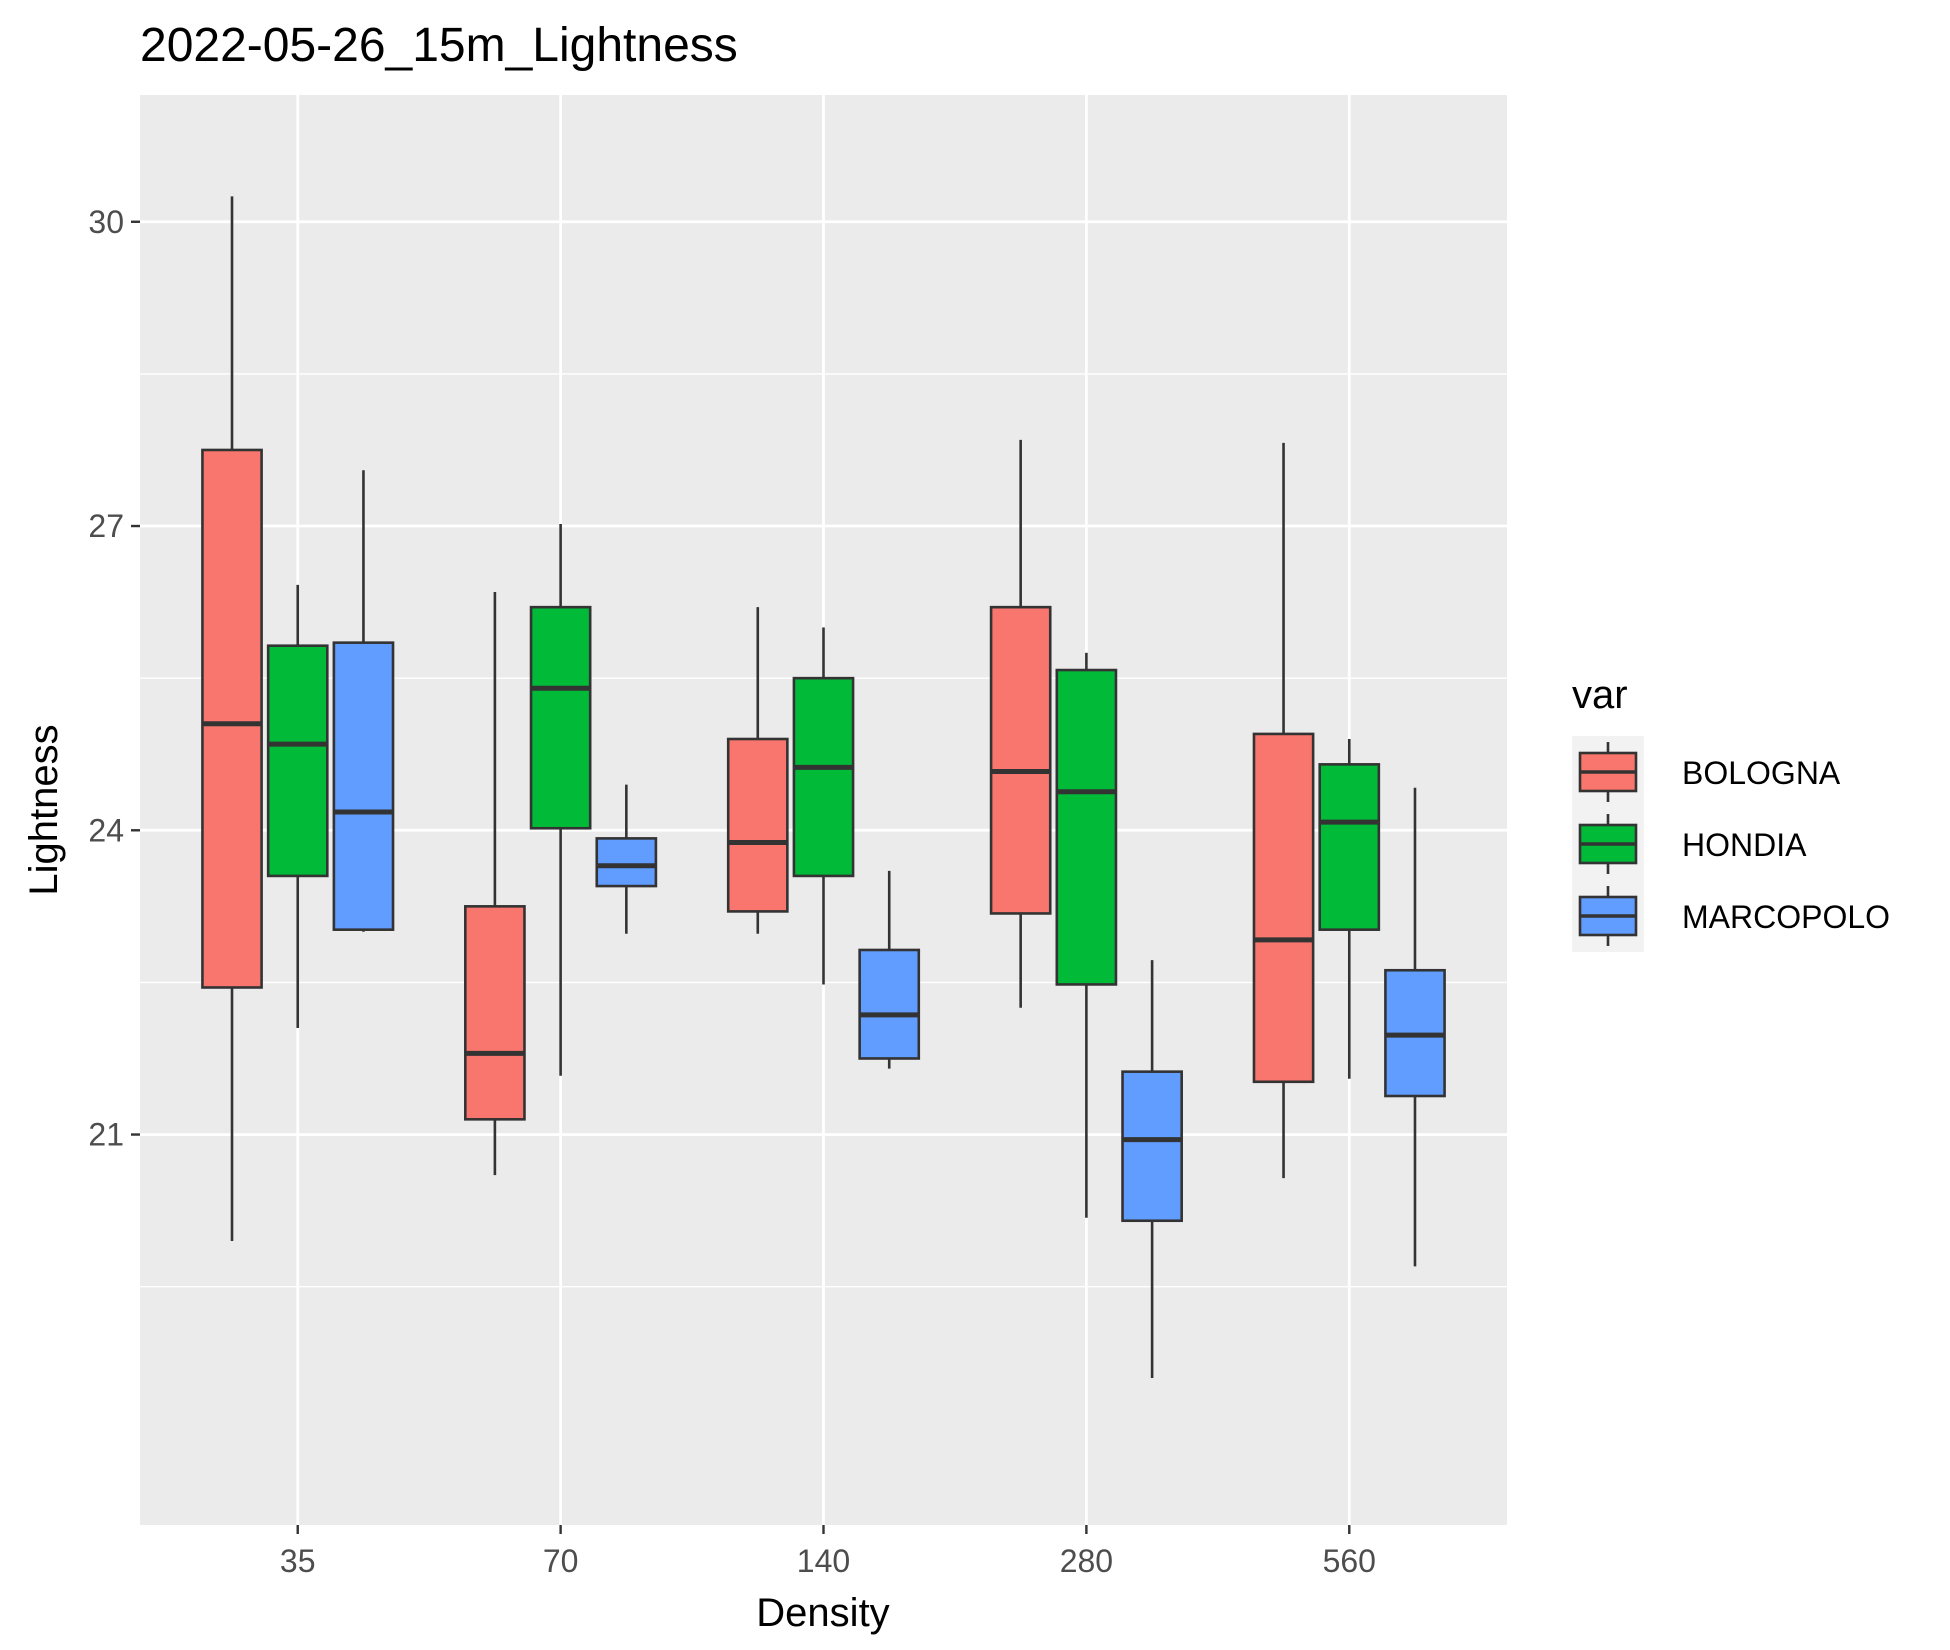 The width and height of the screenshot is (1950, 1650). I want to click on y-tick-label: 30, so click(106, 222).